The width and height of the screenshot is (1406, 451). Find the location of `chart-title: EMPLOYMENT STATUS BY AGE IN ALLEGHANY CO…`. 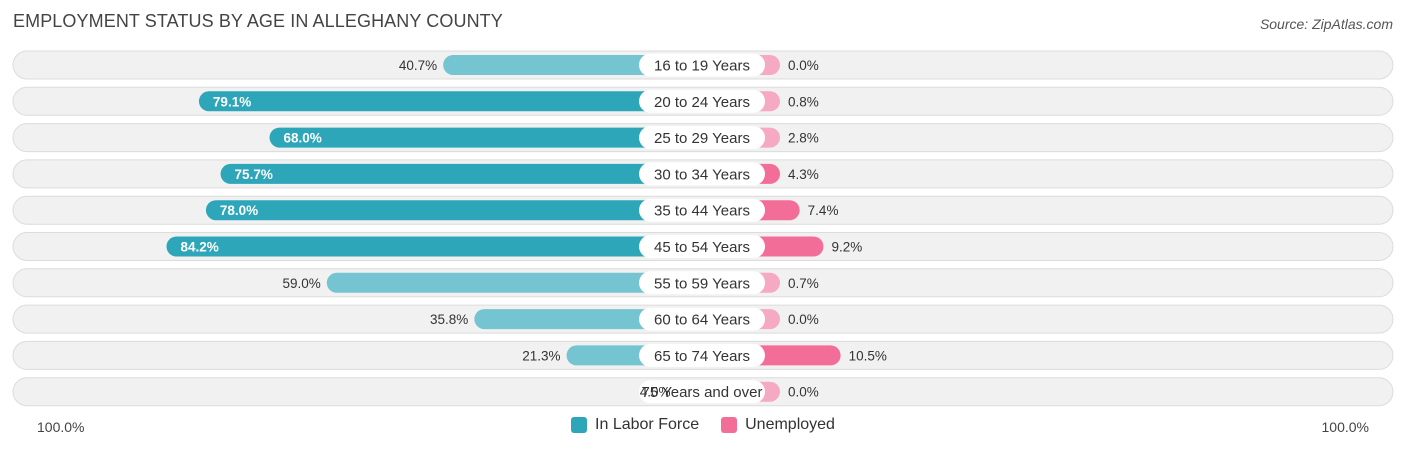

chart-title: EMPLOYMENT STATUS BY AGE IN ALLEGHANY CO… is located at coordinates (258, 21).